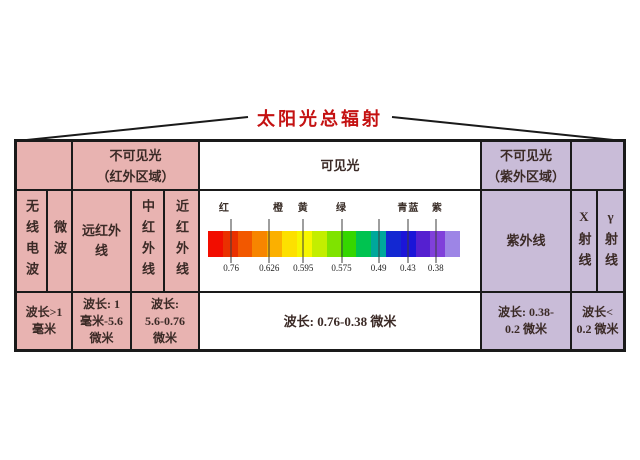 This screenshot has width=640, height=460. Describe the element at coordinates (610, 241) in the screenshot. I see `band-gamma-ray: γ射线` at that location.